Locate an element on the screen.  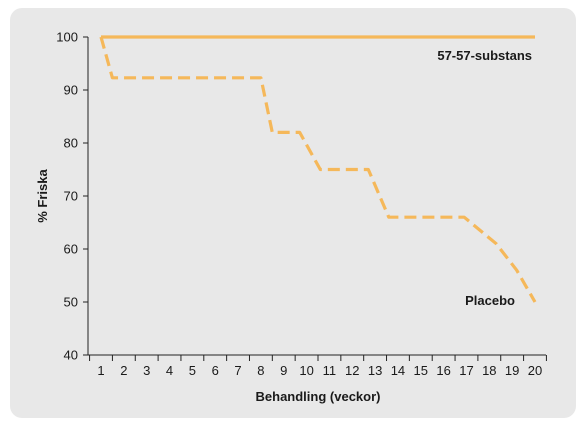
y-tick-label-40: 40 is located at coordinates (71, 355).